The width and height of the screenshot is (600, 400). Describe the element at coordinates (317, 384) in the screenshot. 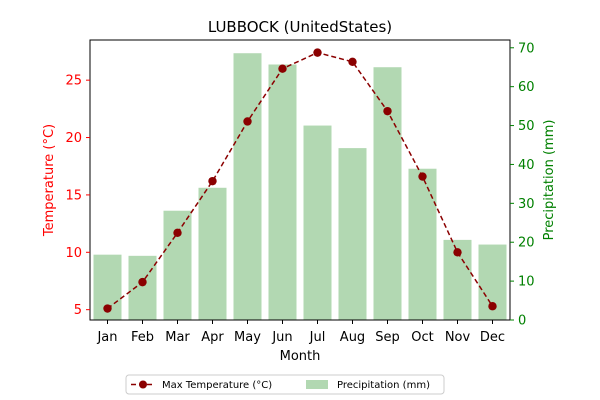

I see `legend-bar-swatch` at that location.